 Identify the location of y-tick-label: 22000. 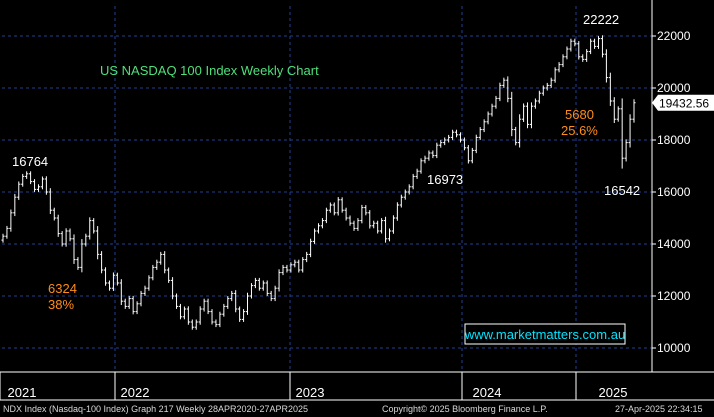
(674, 36).